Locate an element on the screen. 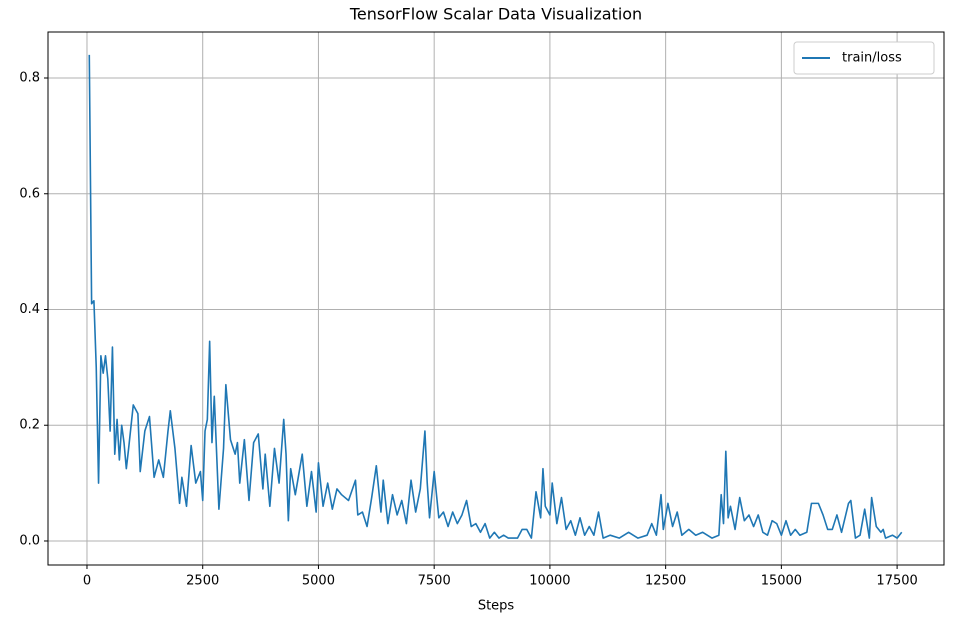 Image resolution: width=955 pixels, height=626 pixels. x-tick-label: 17500 is located at coordinates (896, 581).